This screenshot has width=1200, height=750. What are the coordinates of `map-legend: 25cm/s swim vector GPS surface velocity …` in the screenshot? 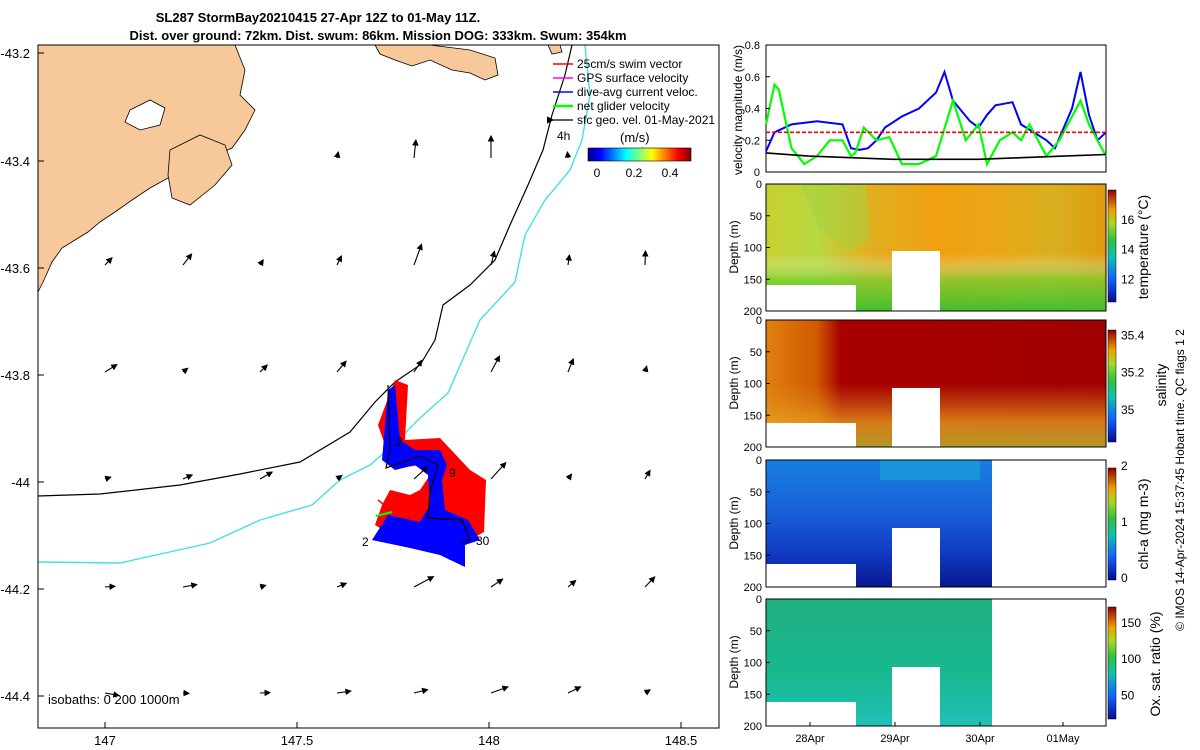 It's located at (631, 118).